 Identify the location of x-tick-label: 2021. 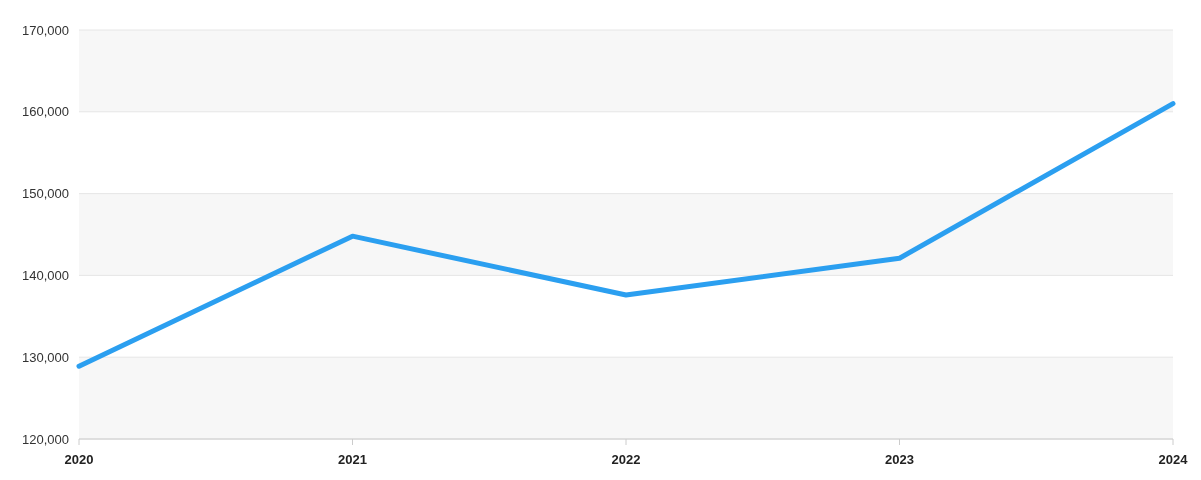
(352, 459).